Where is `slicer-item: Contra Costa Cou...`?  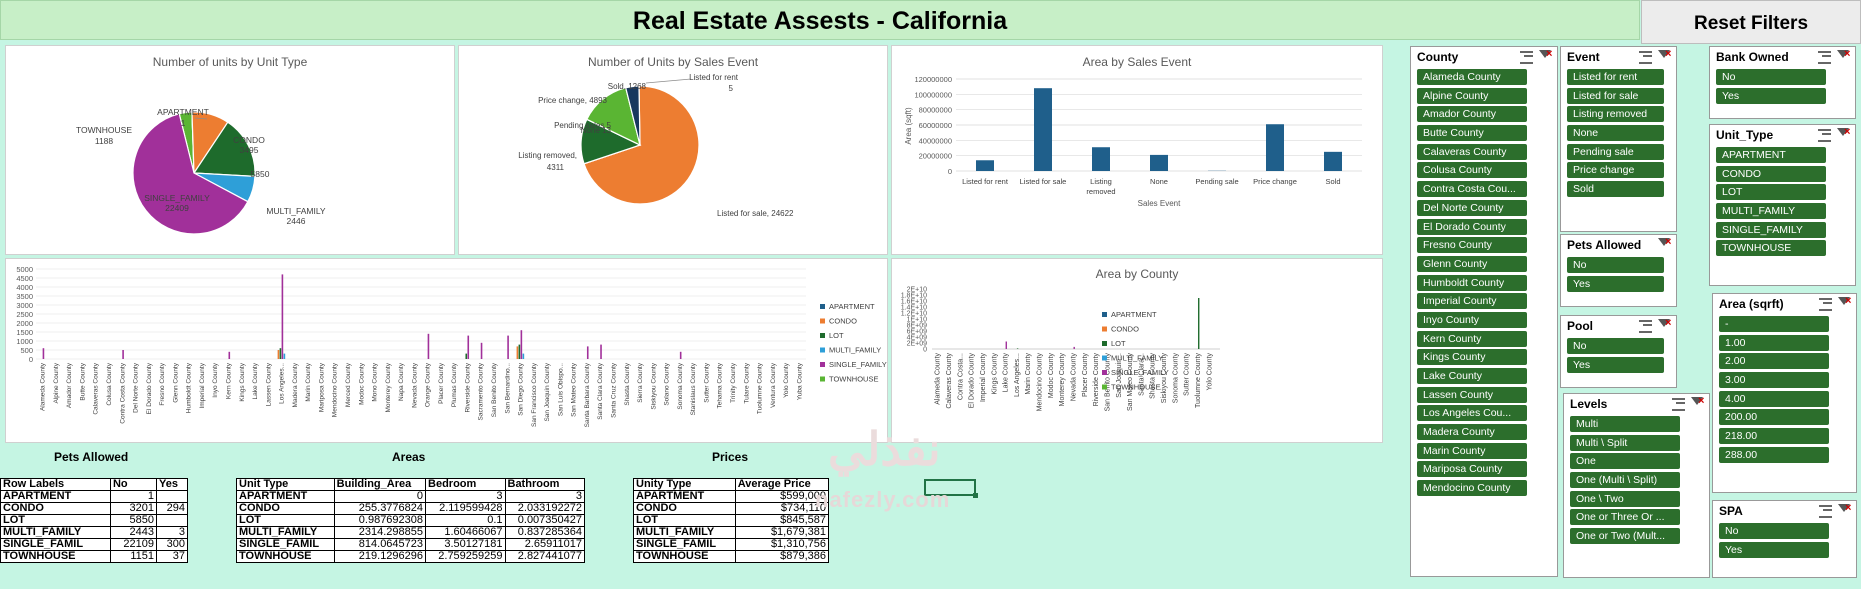 slicer-item: Contra Costa Cou... is located at coordinates (1472, 189).